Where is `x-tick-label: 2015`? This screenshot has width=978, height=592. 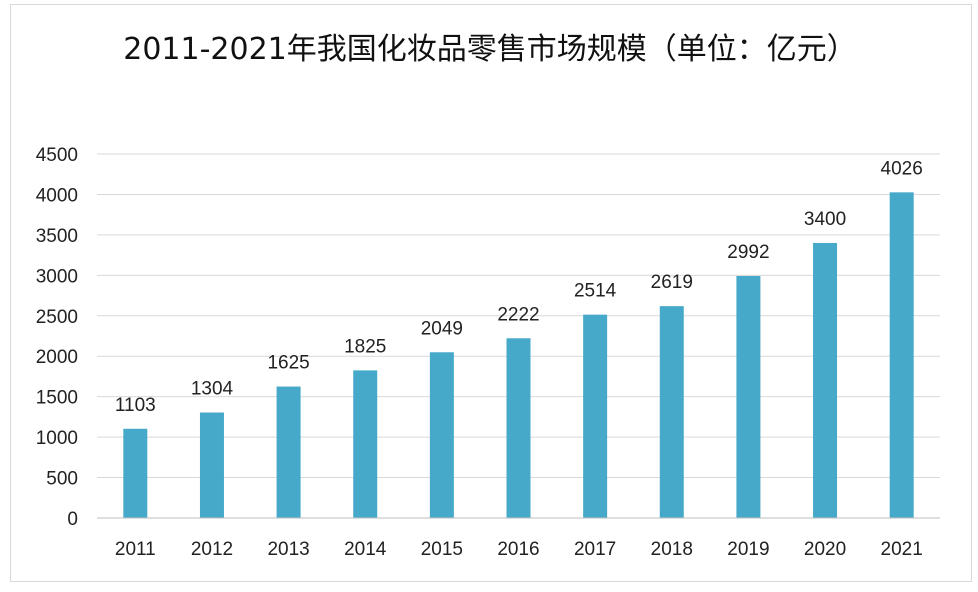
x-tick-label: 2015 is located at coordinates (442, 549).